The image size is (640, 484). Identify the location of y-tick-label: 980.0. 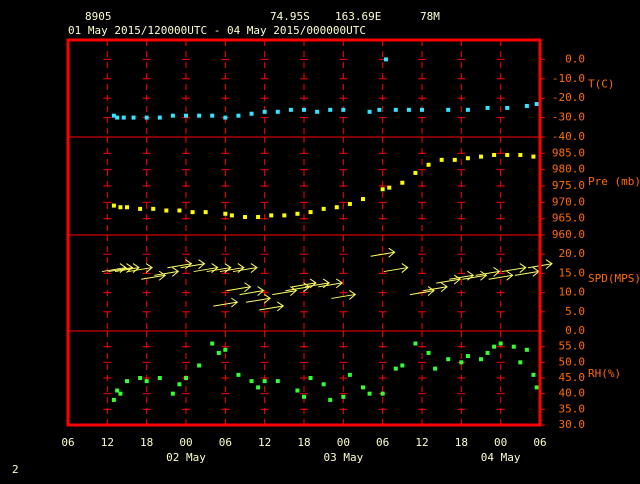
(568, 169).